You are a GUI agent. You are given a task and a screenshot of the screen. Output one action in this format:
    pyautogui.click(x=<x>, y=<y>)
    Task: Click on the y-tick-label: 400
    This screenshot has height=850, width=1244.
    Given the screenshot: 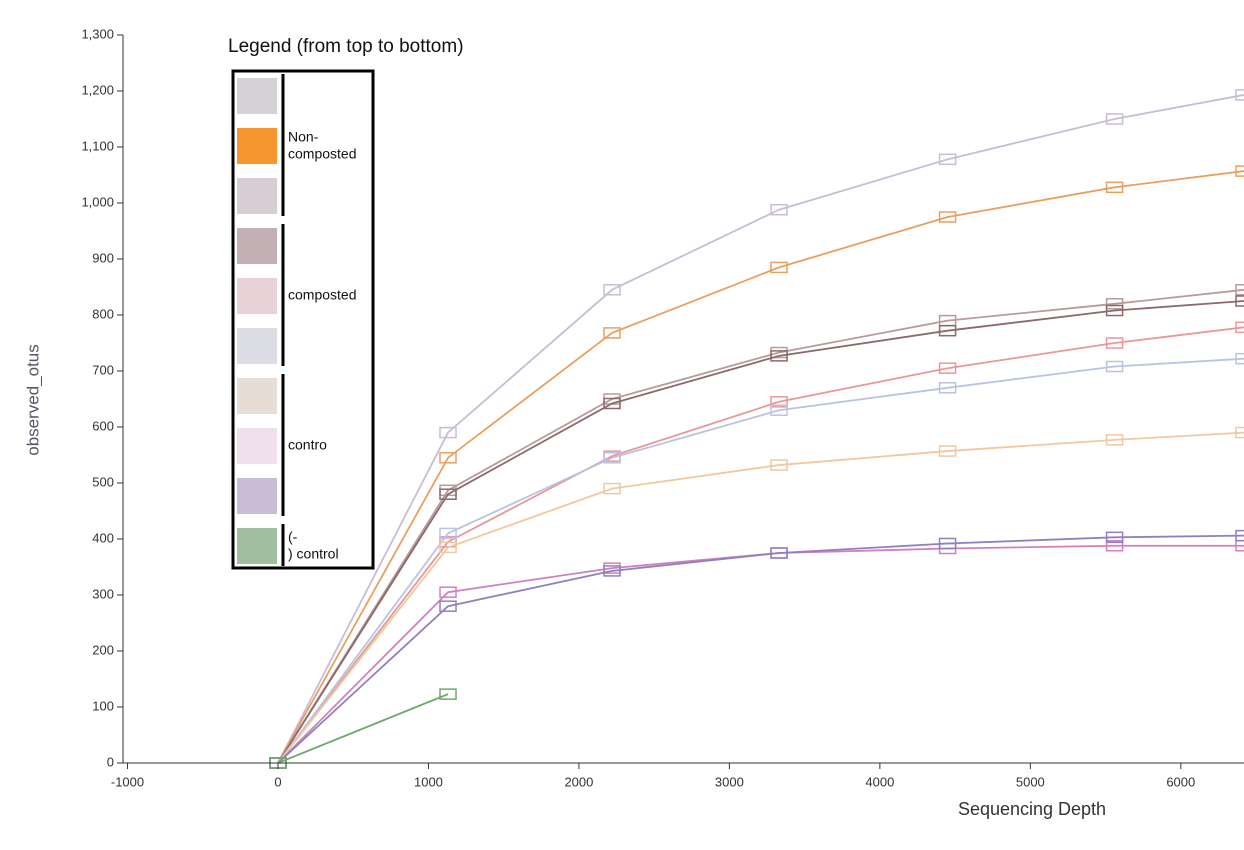 What is the action you would take?
    pyautogui.click(x=103, y=537)
    